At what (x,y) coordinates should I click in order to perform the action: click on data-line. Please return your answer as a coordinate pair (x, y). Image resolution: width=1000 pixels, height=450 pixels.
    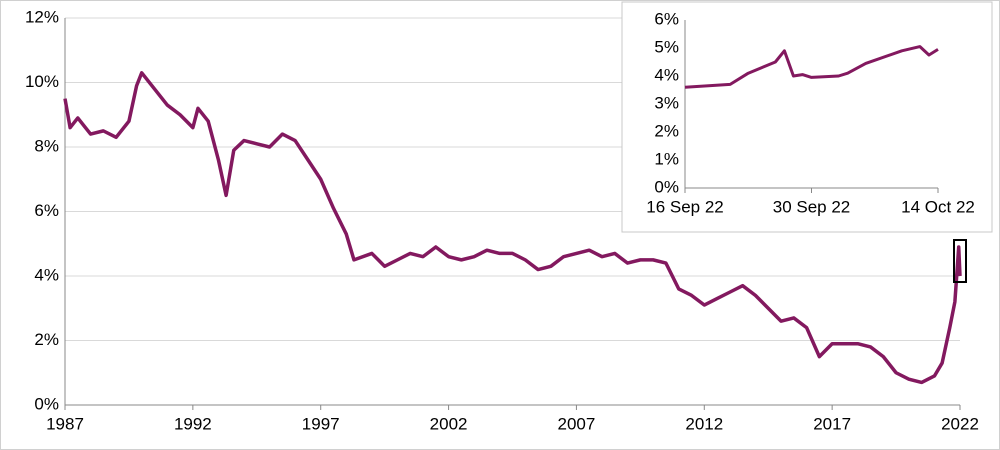
    Looking at the image, I should click on (811, 67).